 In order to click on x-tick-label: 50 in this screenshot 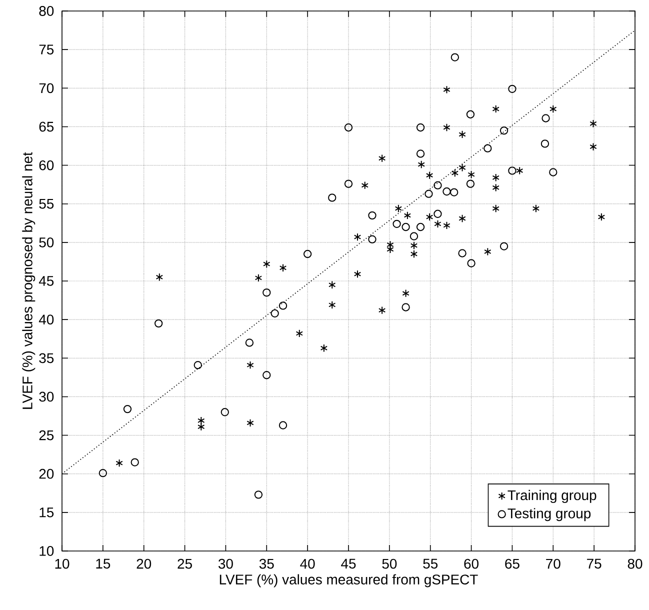, I will do `click(389, 563)`.